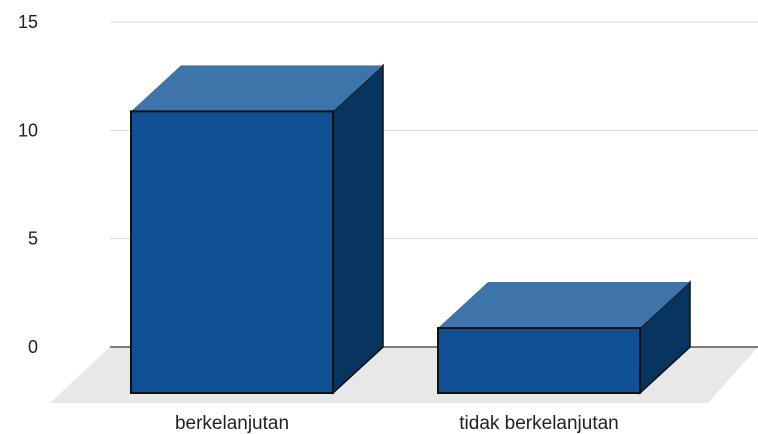  I want to click on y-axis-ticks: 0 5 10 15, so click(28, 184).